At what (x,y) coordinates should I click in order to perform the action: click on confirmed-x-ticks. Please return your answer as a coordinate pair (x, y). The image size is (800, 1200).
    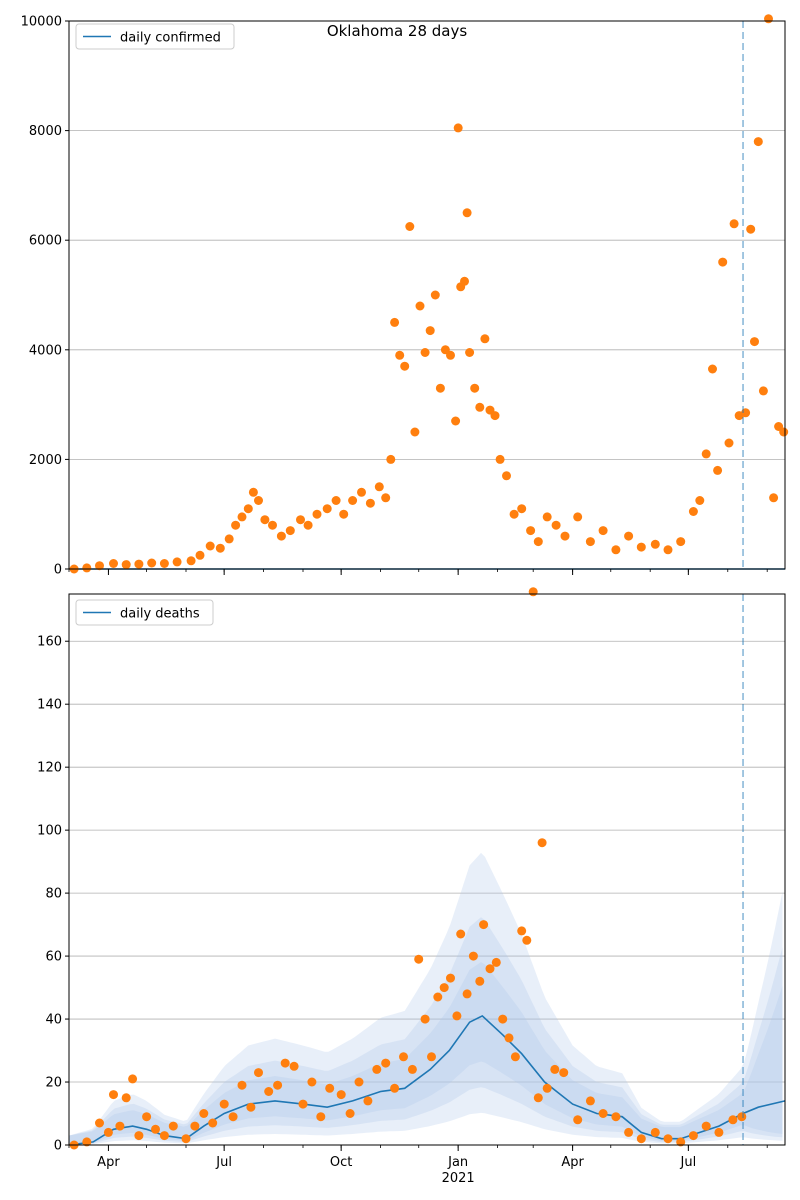
    Looking at the image, I should click on (418, 572).